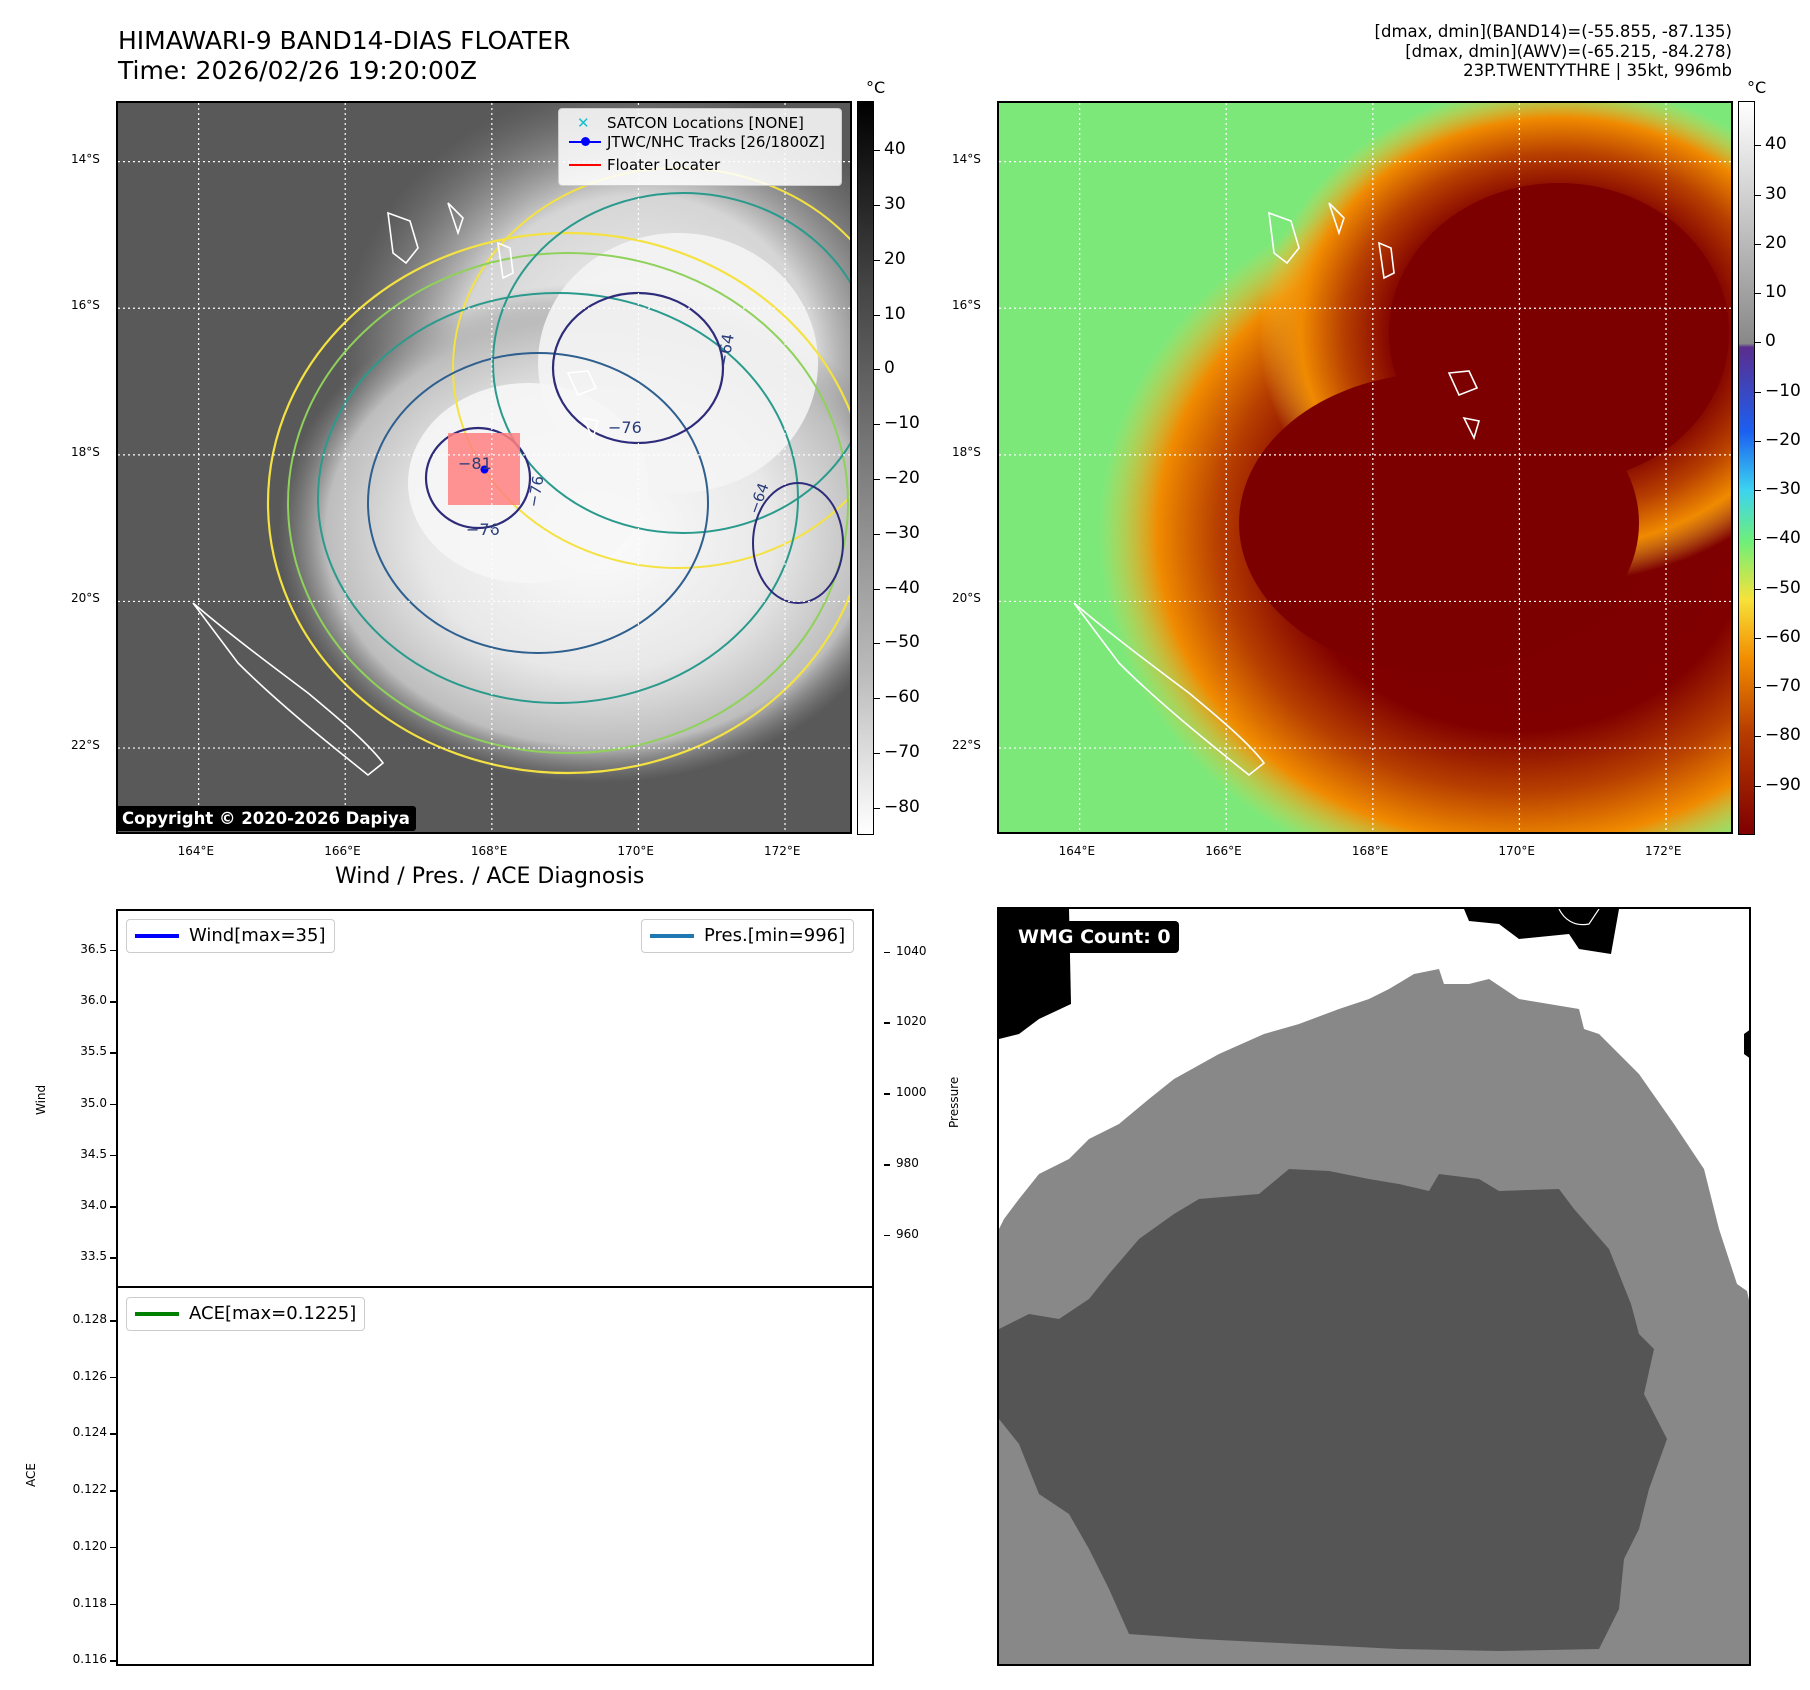 The image size is (1810, 1690). Describe the element at coordinates (911, 1092) in the screenshot. I see `axis-tick-label: 1000` at that location.